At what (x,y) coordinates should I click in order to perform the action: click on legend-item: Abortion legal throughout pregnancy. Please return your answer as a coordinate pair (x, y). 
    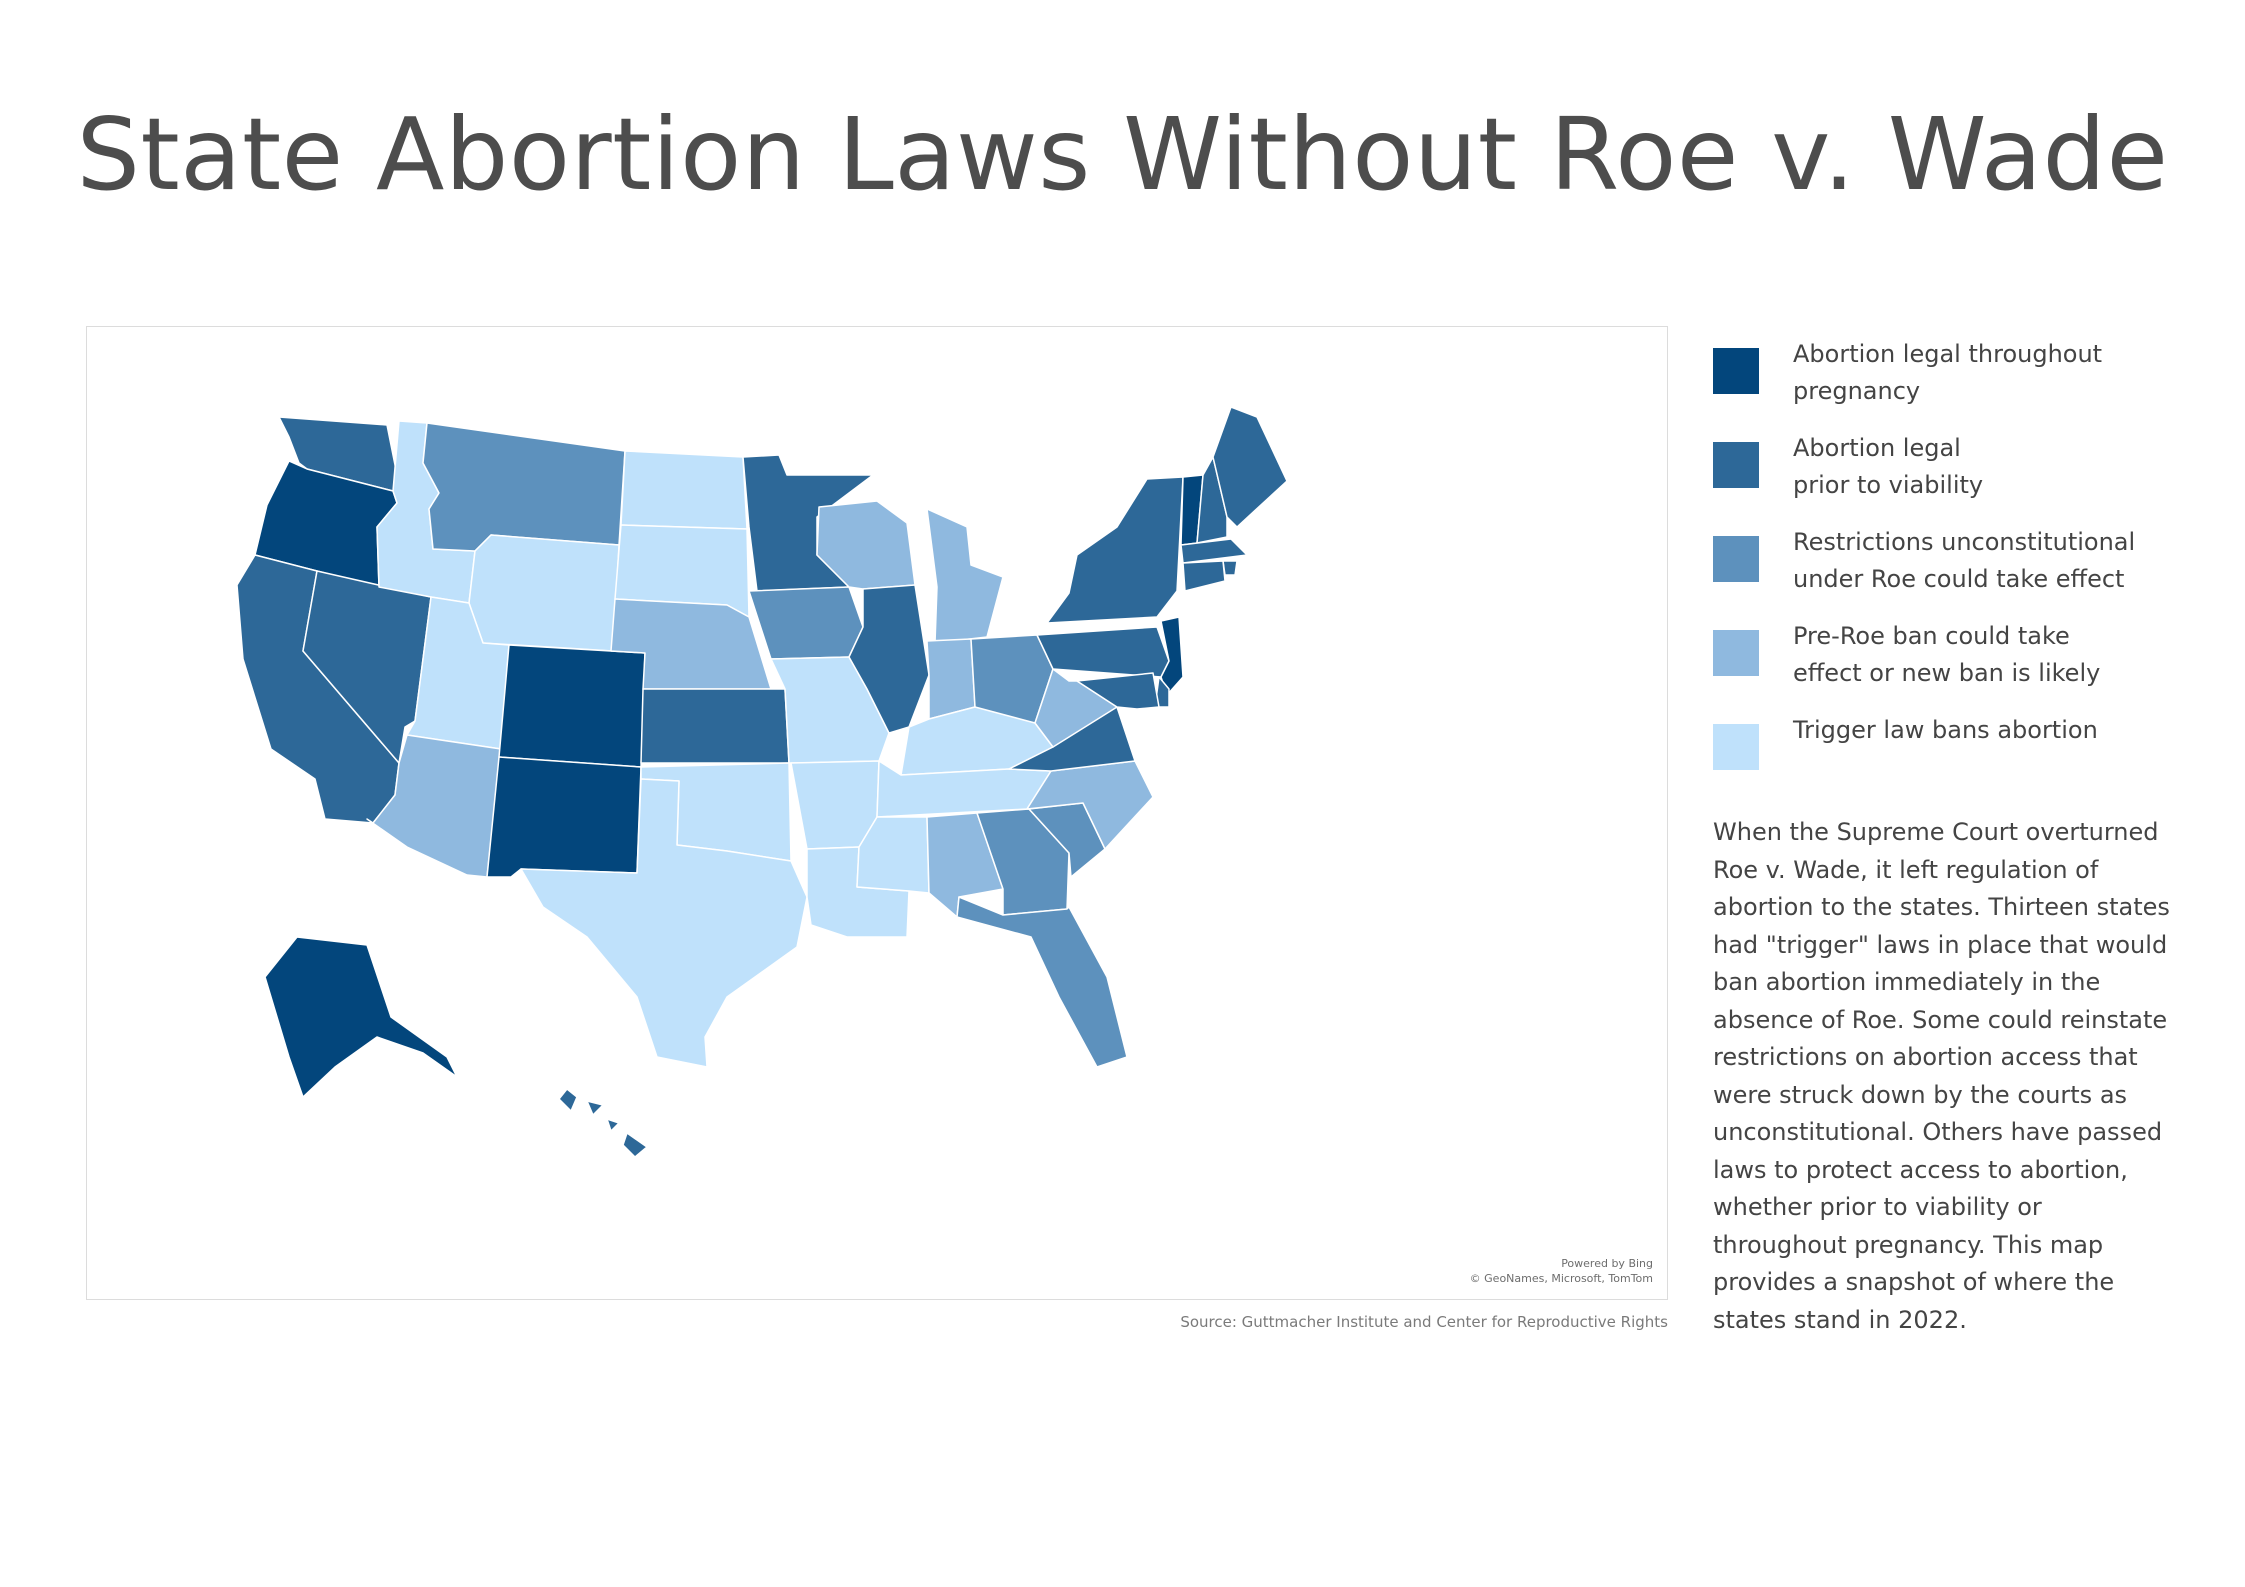
    Looking at the image, I should click on (1943, 383).